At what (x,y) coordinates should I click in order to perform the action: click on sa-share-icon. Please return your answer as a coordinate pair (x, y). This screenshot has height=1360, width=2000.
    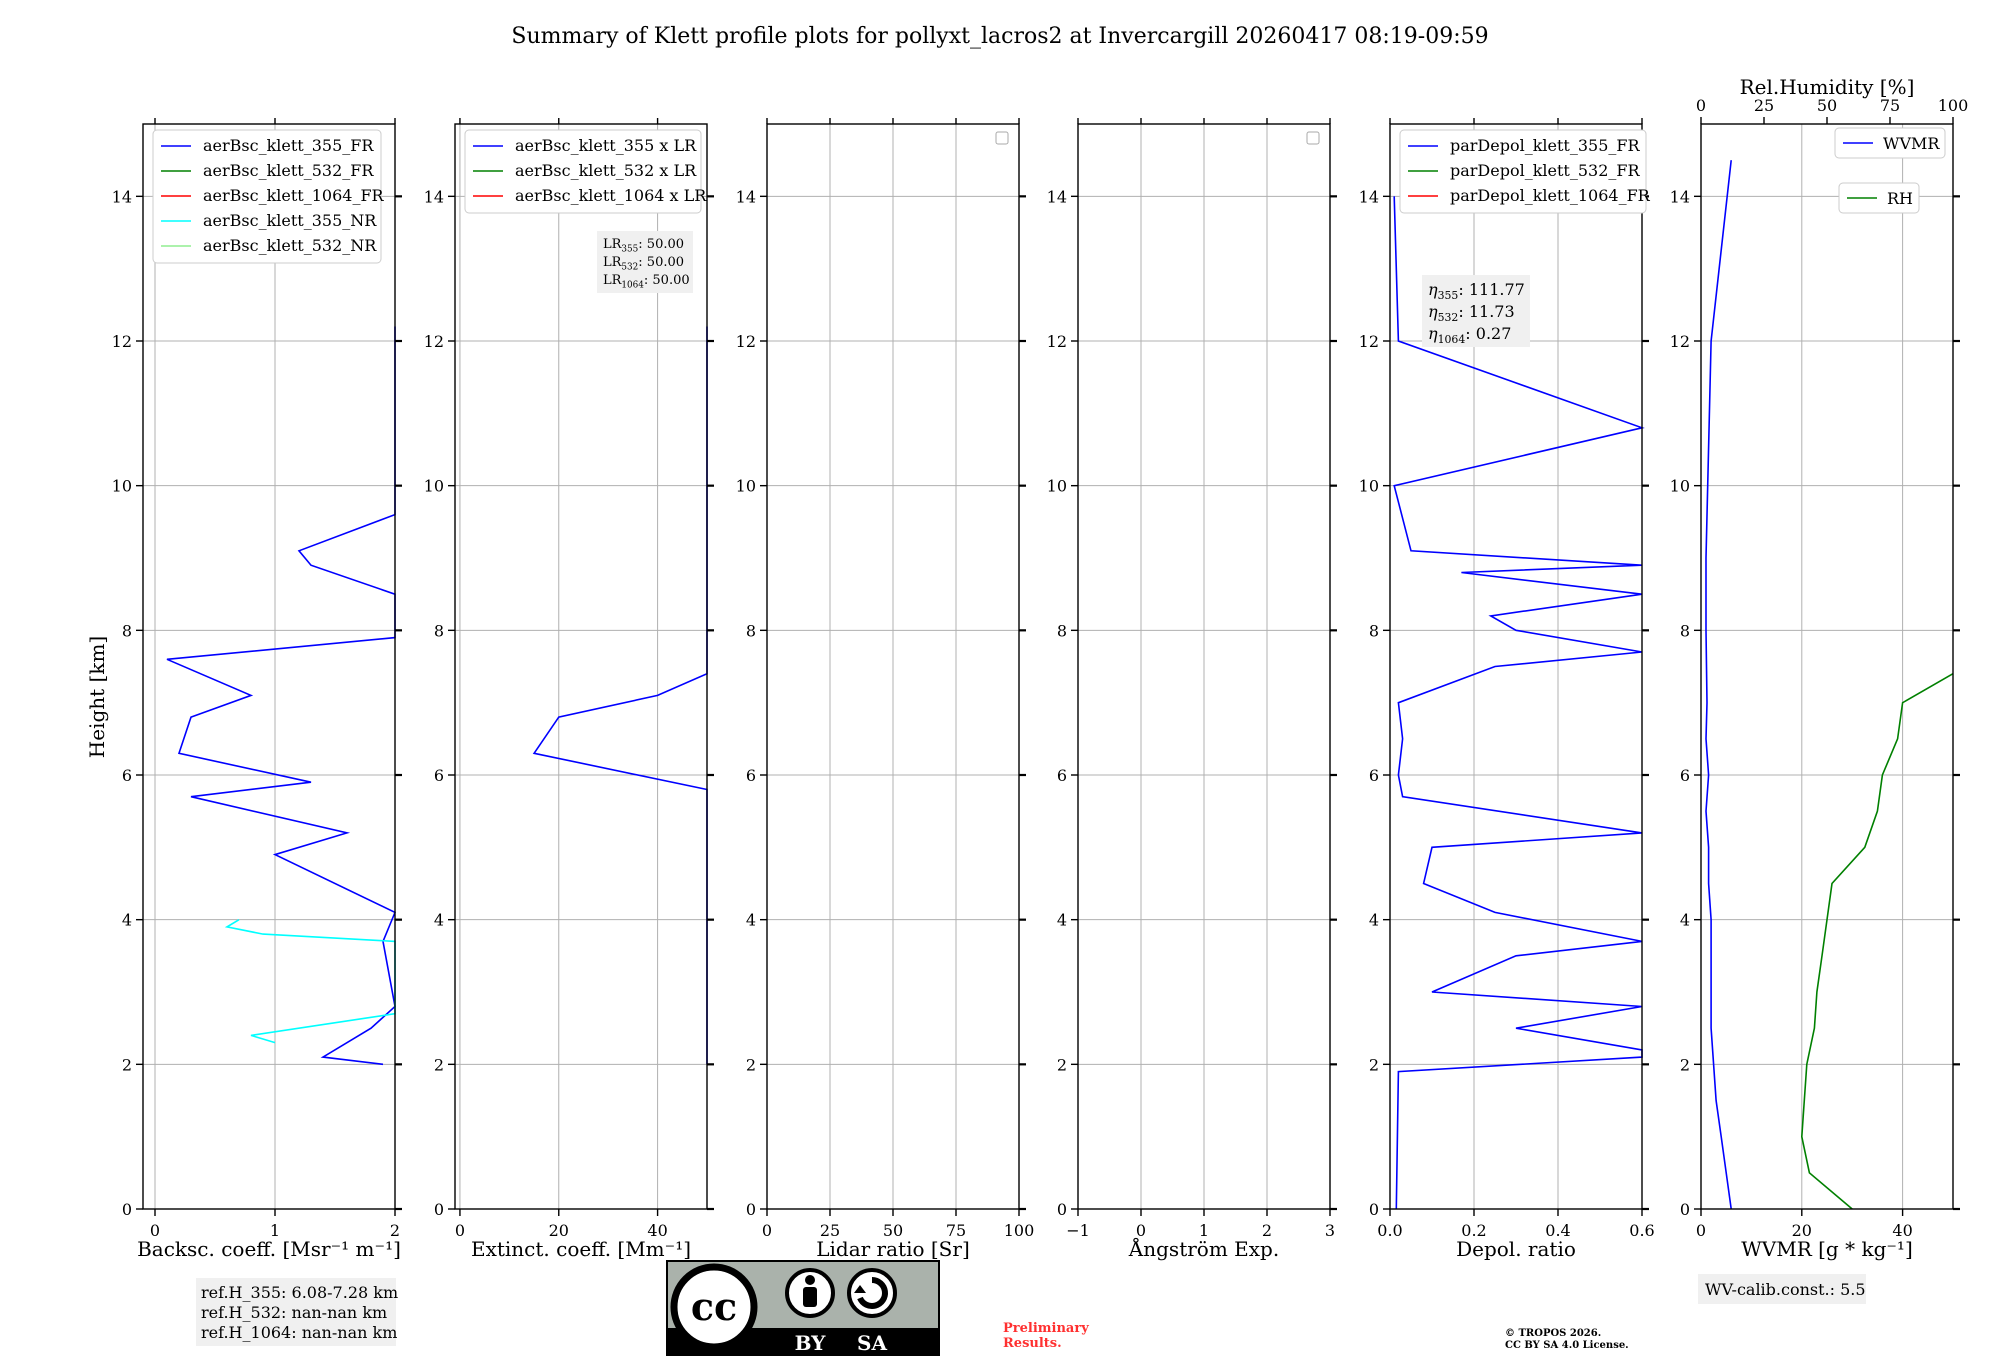
    Looking at the image, I should click on (872, 1293).